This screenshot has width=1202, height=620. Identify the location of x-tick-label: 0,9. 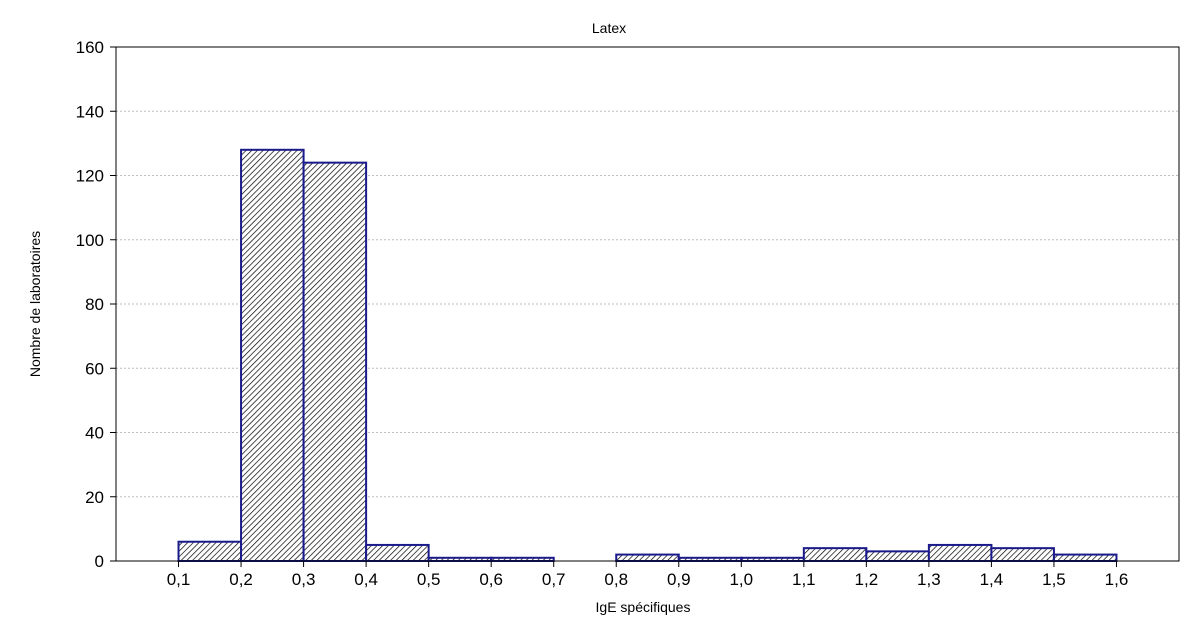
(679, 579).